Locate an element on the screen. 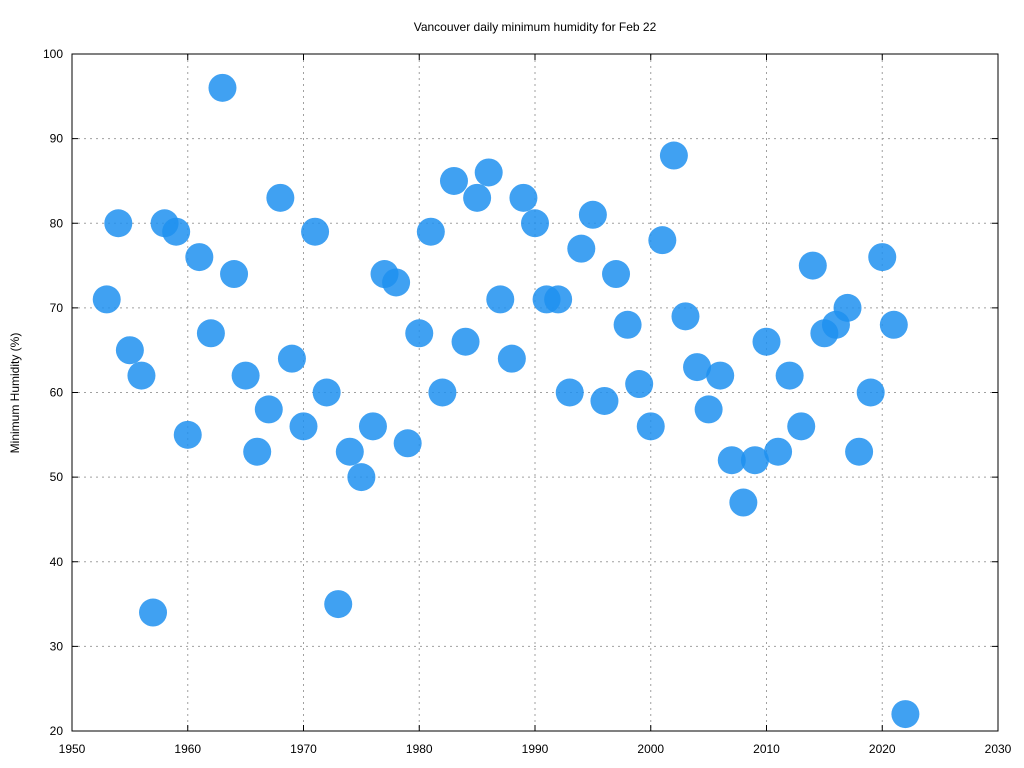 The image size is (1024, 768). y-tick-label: 80 is located at coordinates (57, 223).